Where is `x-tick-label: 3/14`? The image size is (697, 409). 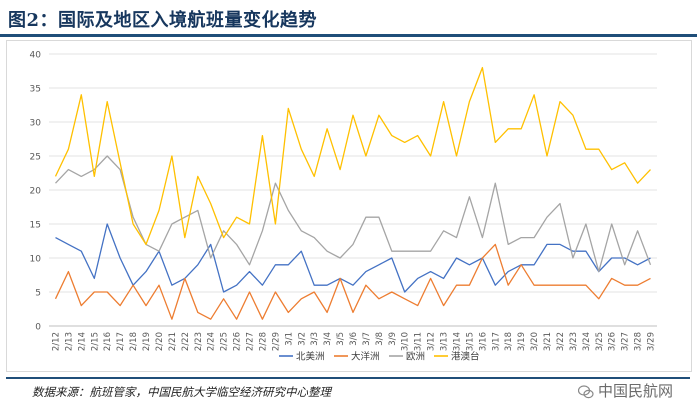
x-tick-label: 3/14 is located at coordinates (457, 341).